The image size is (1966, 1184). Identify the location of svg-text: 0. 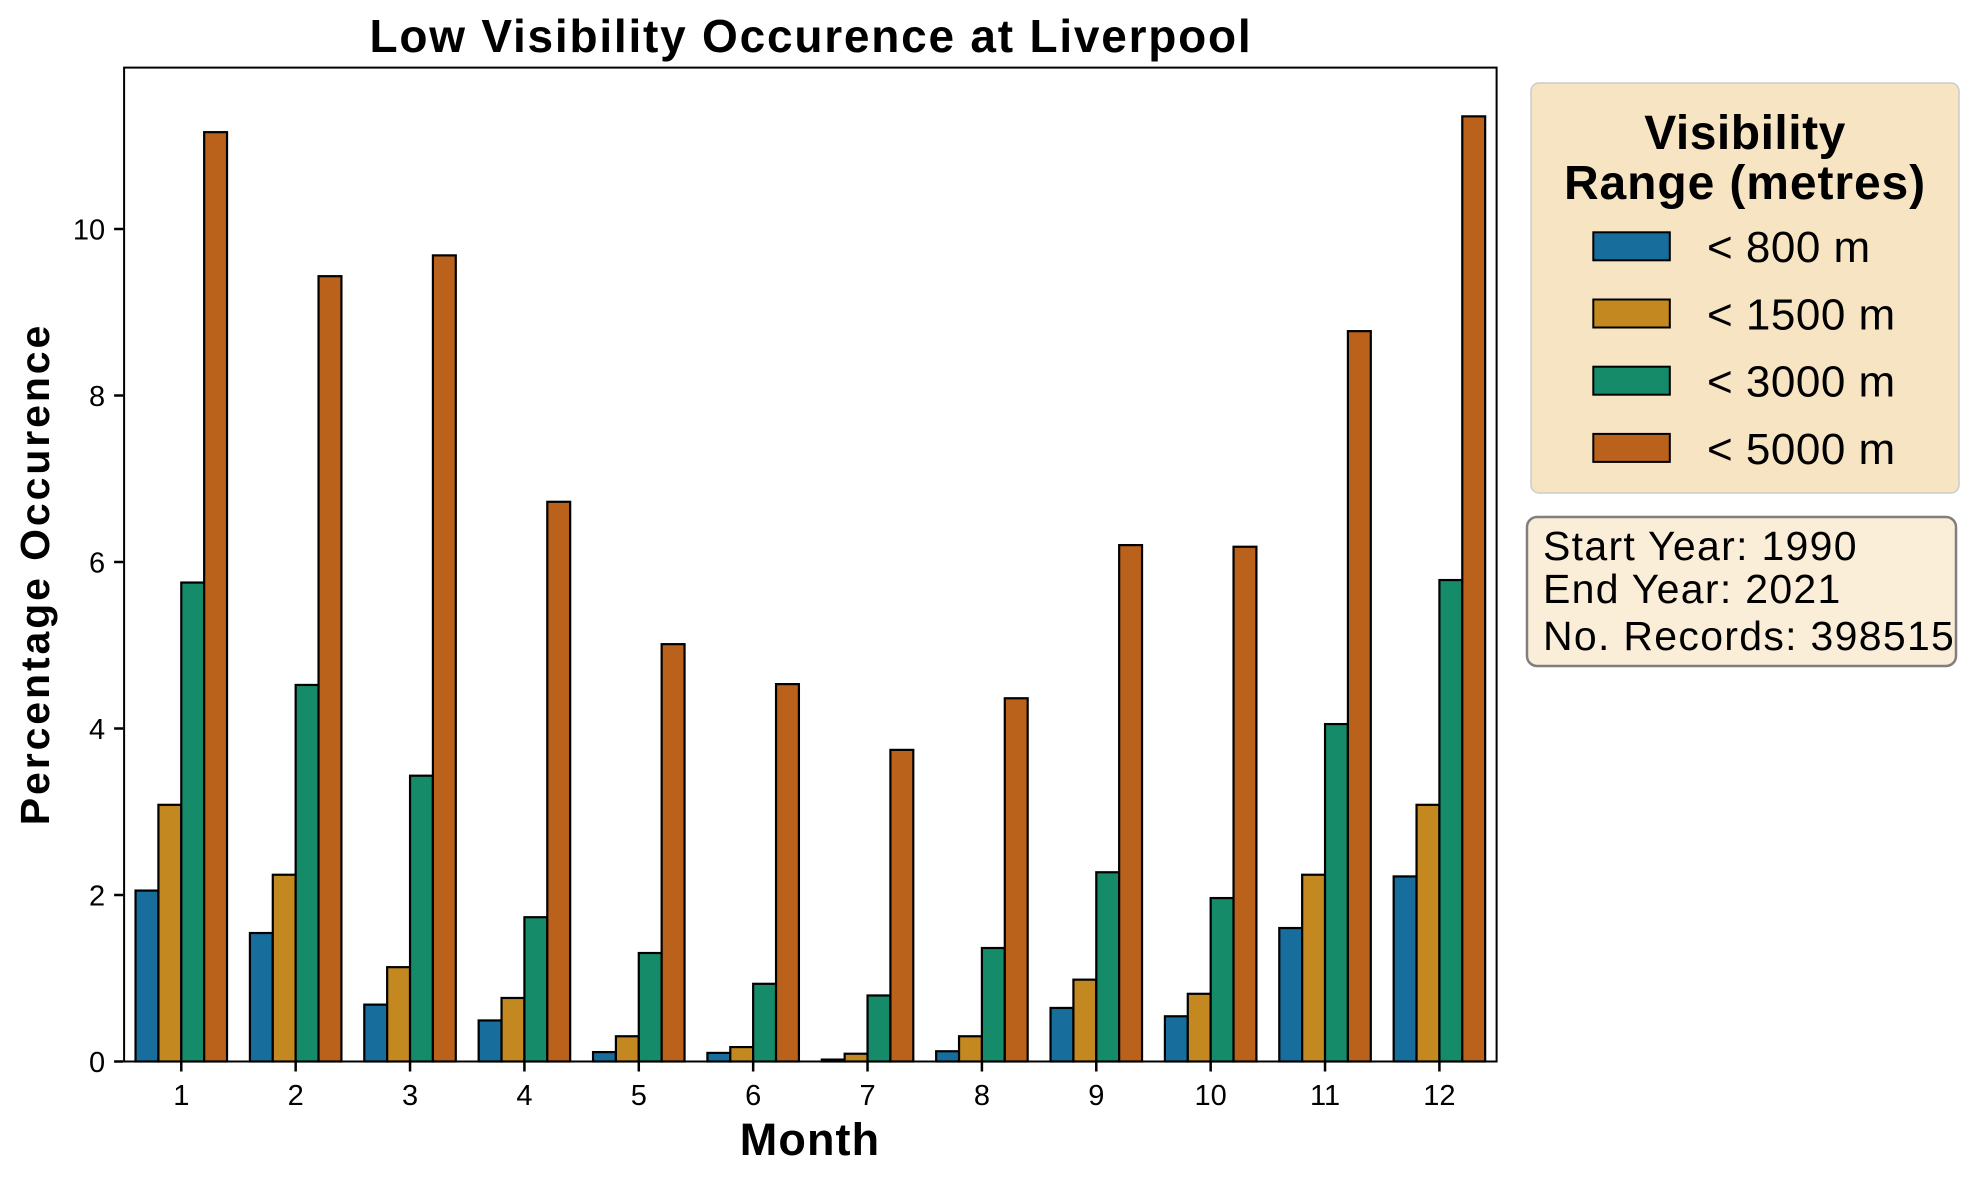
(97, 1063).